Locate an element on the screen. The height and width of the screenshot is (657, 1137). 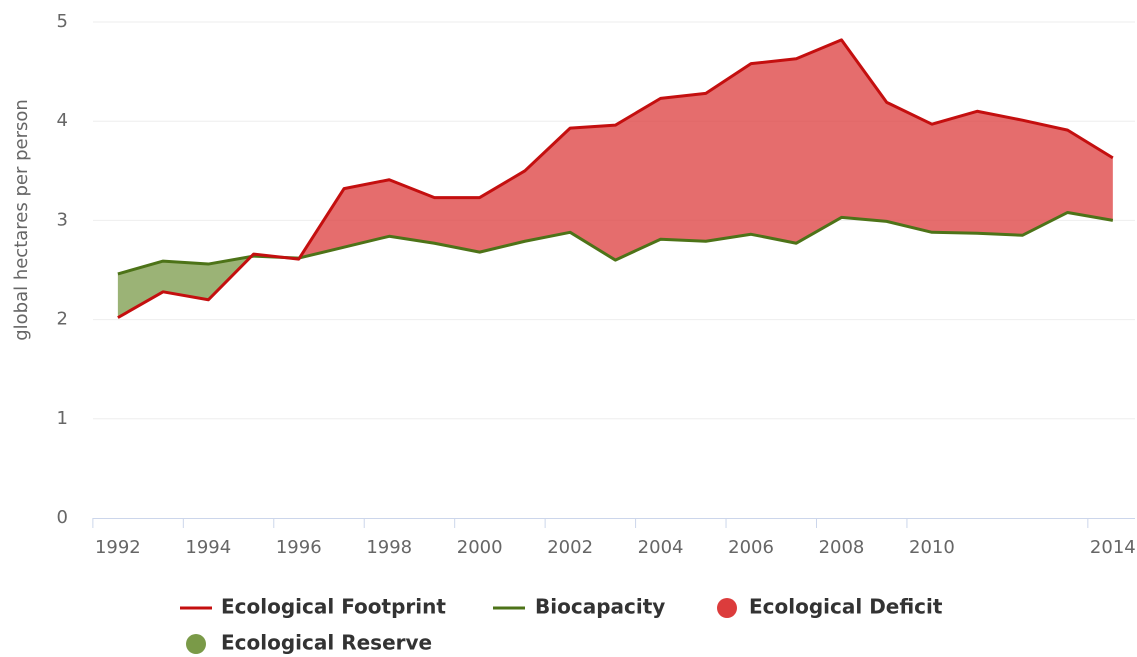
legend-text: Biocapacity is located at coordinates (600, 607).